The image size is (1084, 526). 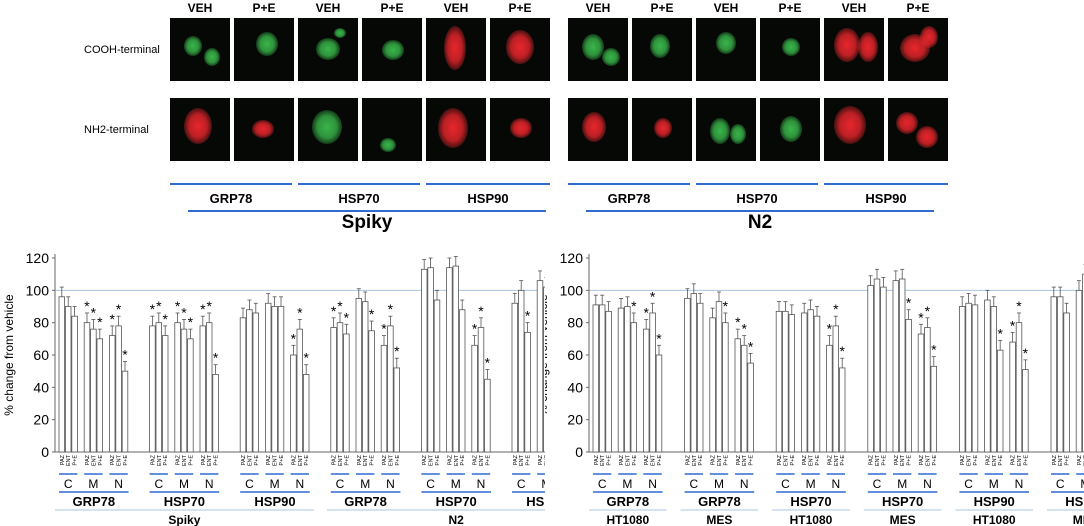 I want to click on subgroup-label: N, so click(x=481, y=484).